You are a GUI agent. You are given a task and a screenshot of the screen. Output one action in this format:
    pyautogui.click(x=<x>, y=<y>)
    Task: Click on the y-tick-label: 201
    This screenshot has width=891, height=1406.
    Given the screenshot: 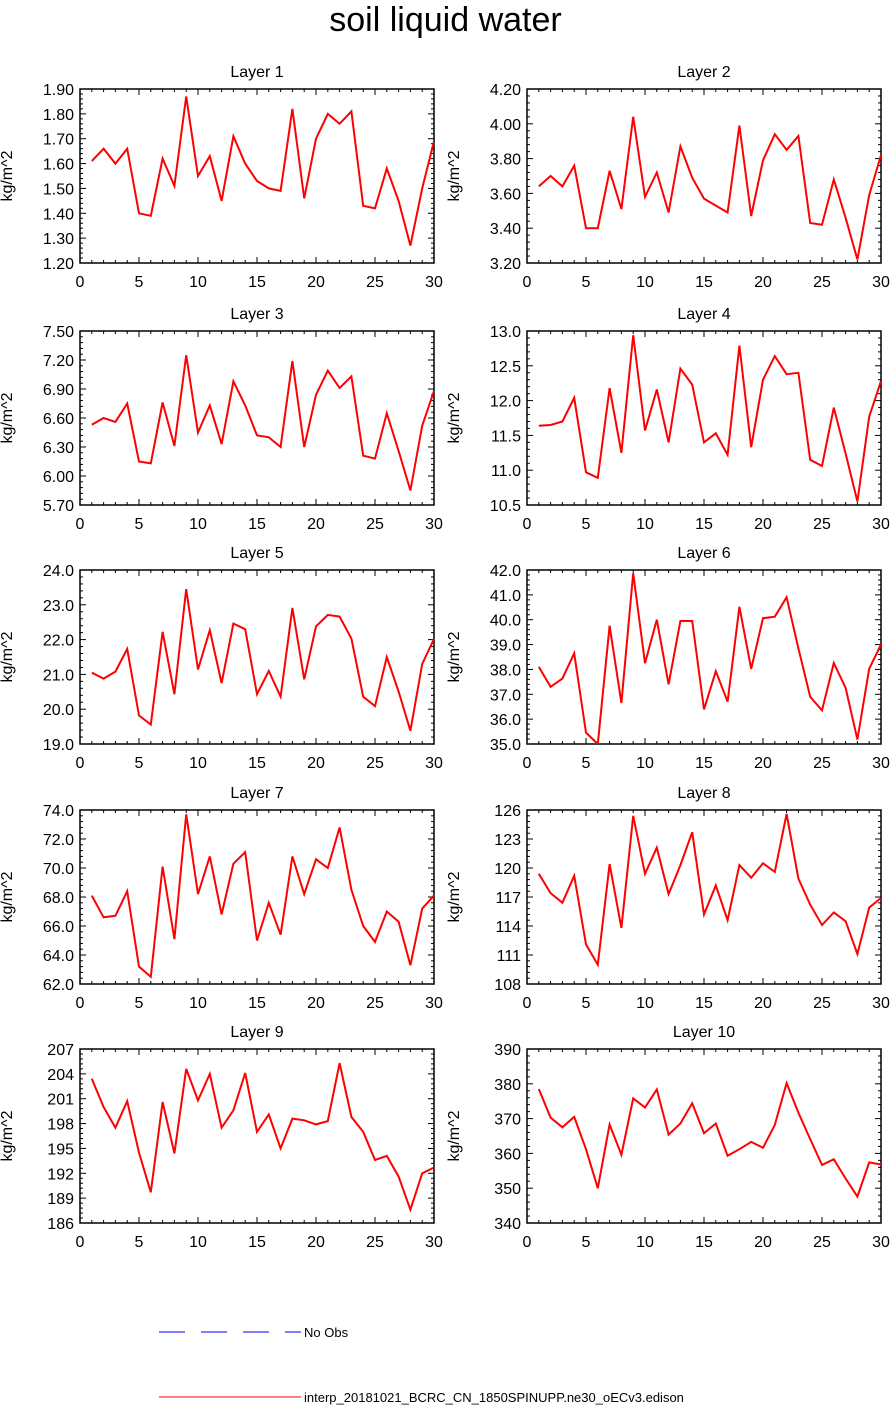 What is the action you would take?
    pyautogui.click(x=60, y=1100)
    